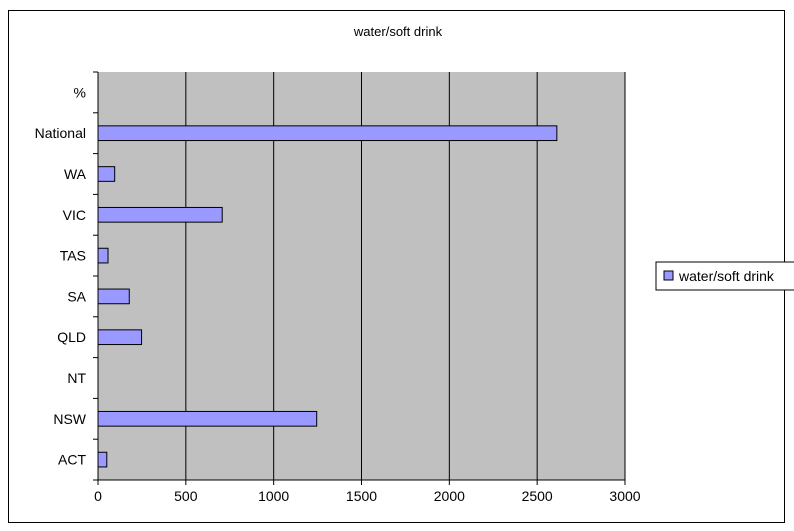 Image resolution: width=794 pixels, height=531 pixels. What do you see at coordinates (71, 337) in the screenshot?
I see `y-tick-label: QLD` at bounding box center [71, 337].